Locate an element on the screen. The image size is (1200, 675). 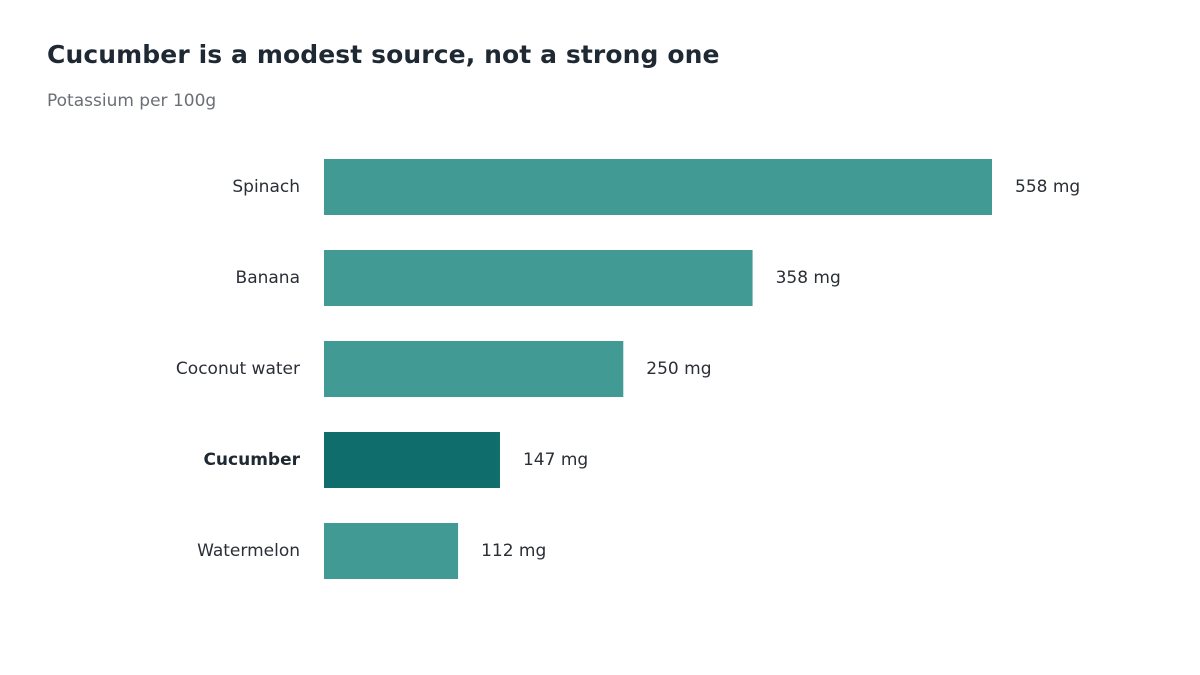
bar-banana is located at coordinates (538, 278).